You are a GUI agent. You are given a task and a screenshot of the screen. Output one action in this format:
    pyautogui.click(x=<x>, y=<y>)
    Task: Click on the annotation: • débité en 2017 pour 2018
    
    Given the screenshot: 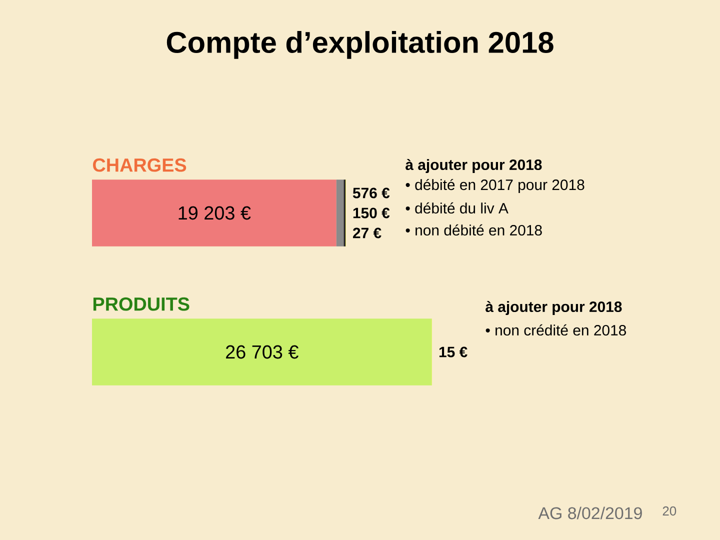 What is the action you would take?
    pyautogui.click(x=495, y=186)
    